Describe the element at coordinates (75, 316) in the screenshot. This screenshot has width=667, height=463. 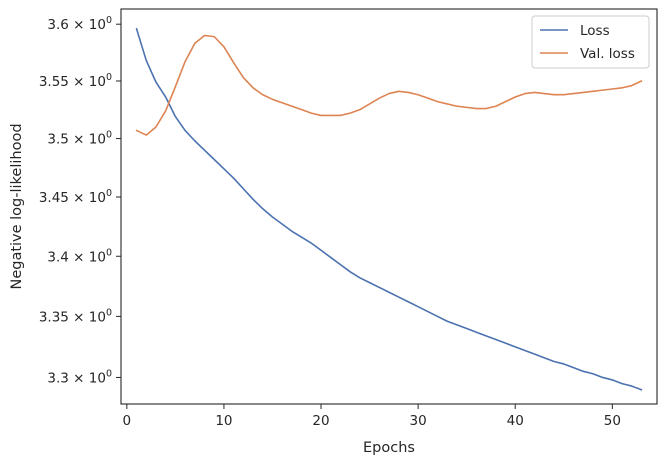
I see `y-tick-label: 3.35 × 100` at that location.